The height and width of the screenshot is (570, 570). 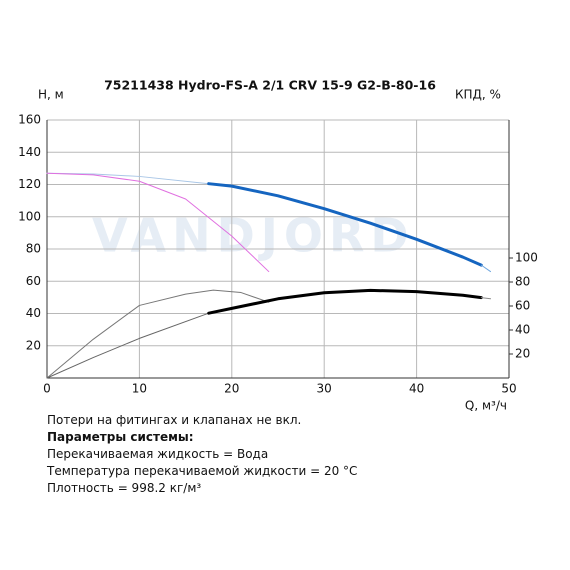 I want to click on y-tick-label: 120, so click(x=29, y=184).